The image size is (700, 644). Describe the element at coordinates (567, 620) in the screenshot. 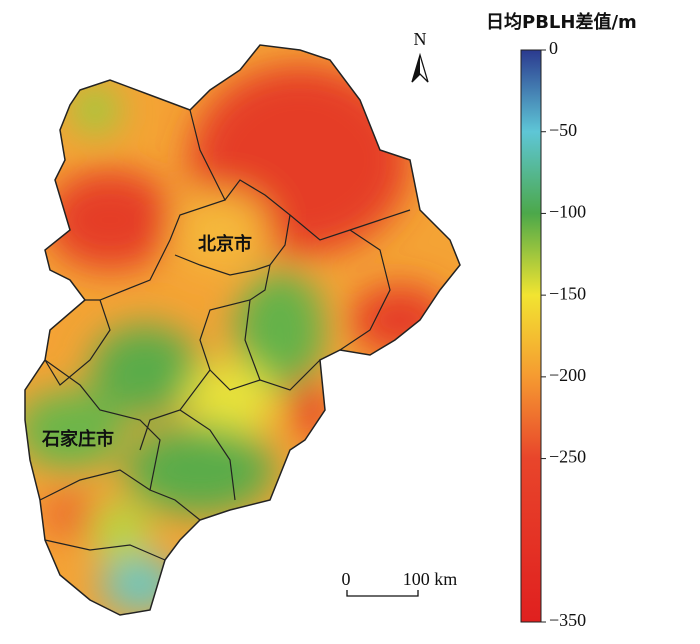

I see `colorbar-tick-label: −350` at that location.